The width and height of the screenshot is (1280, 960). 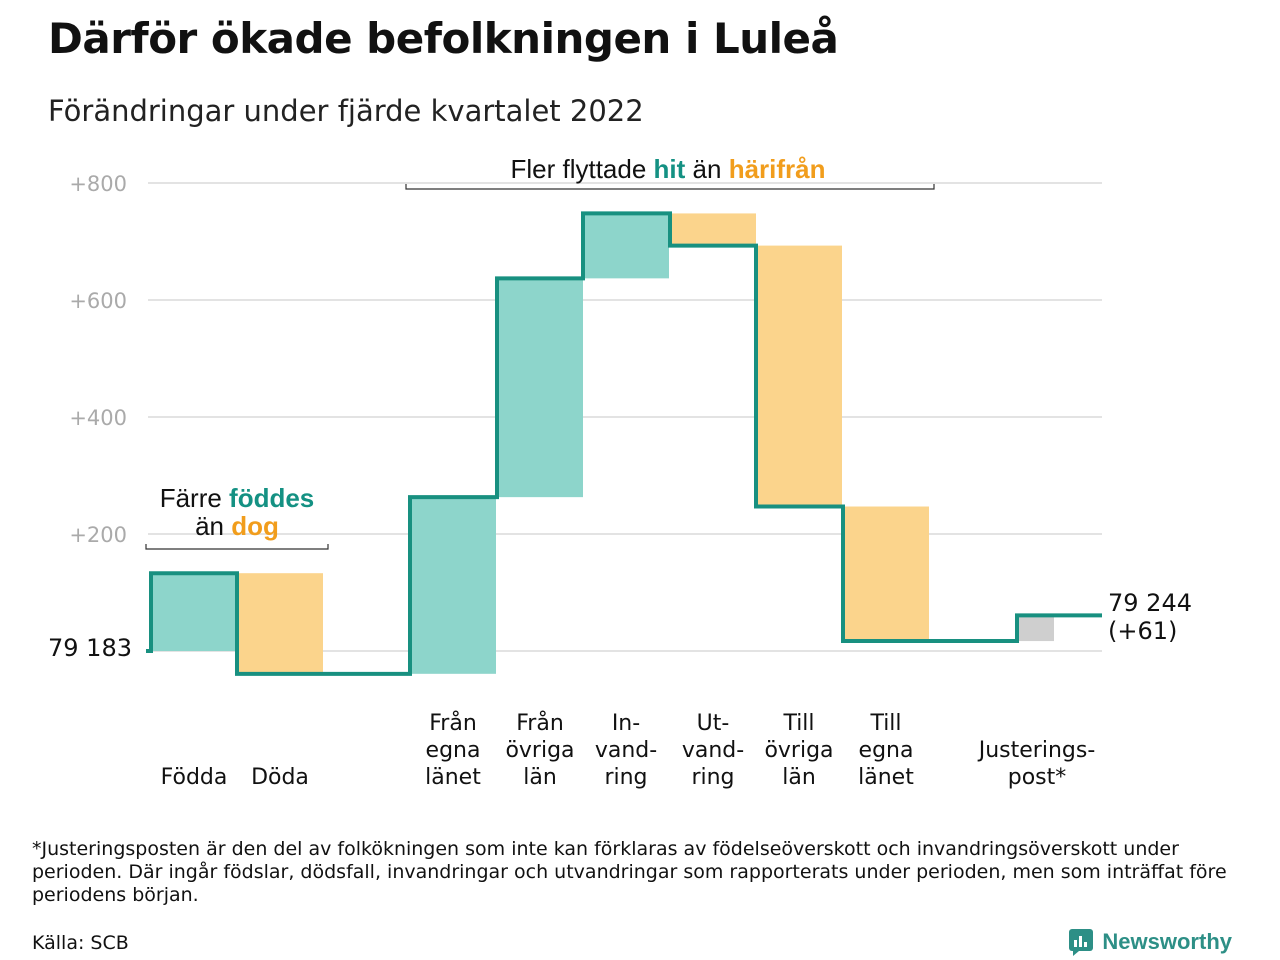 I want to click on migration-annotation-text: Fler flyttade, so click(x=581, y=169).